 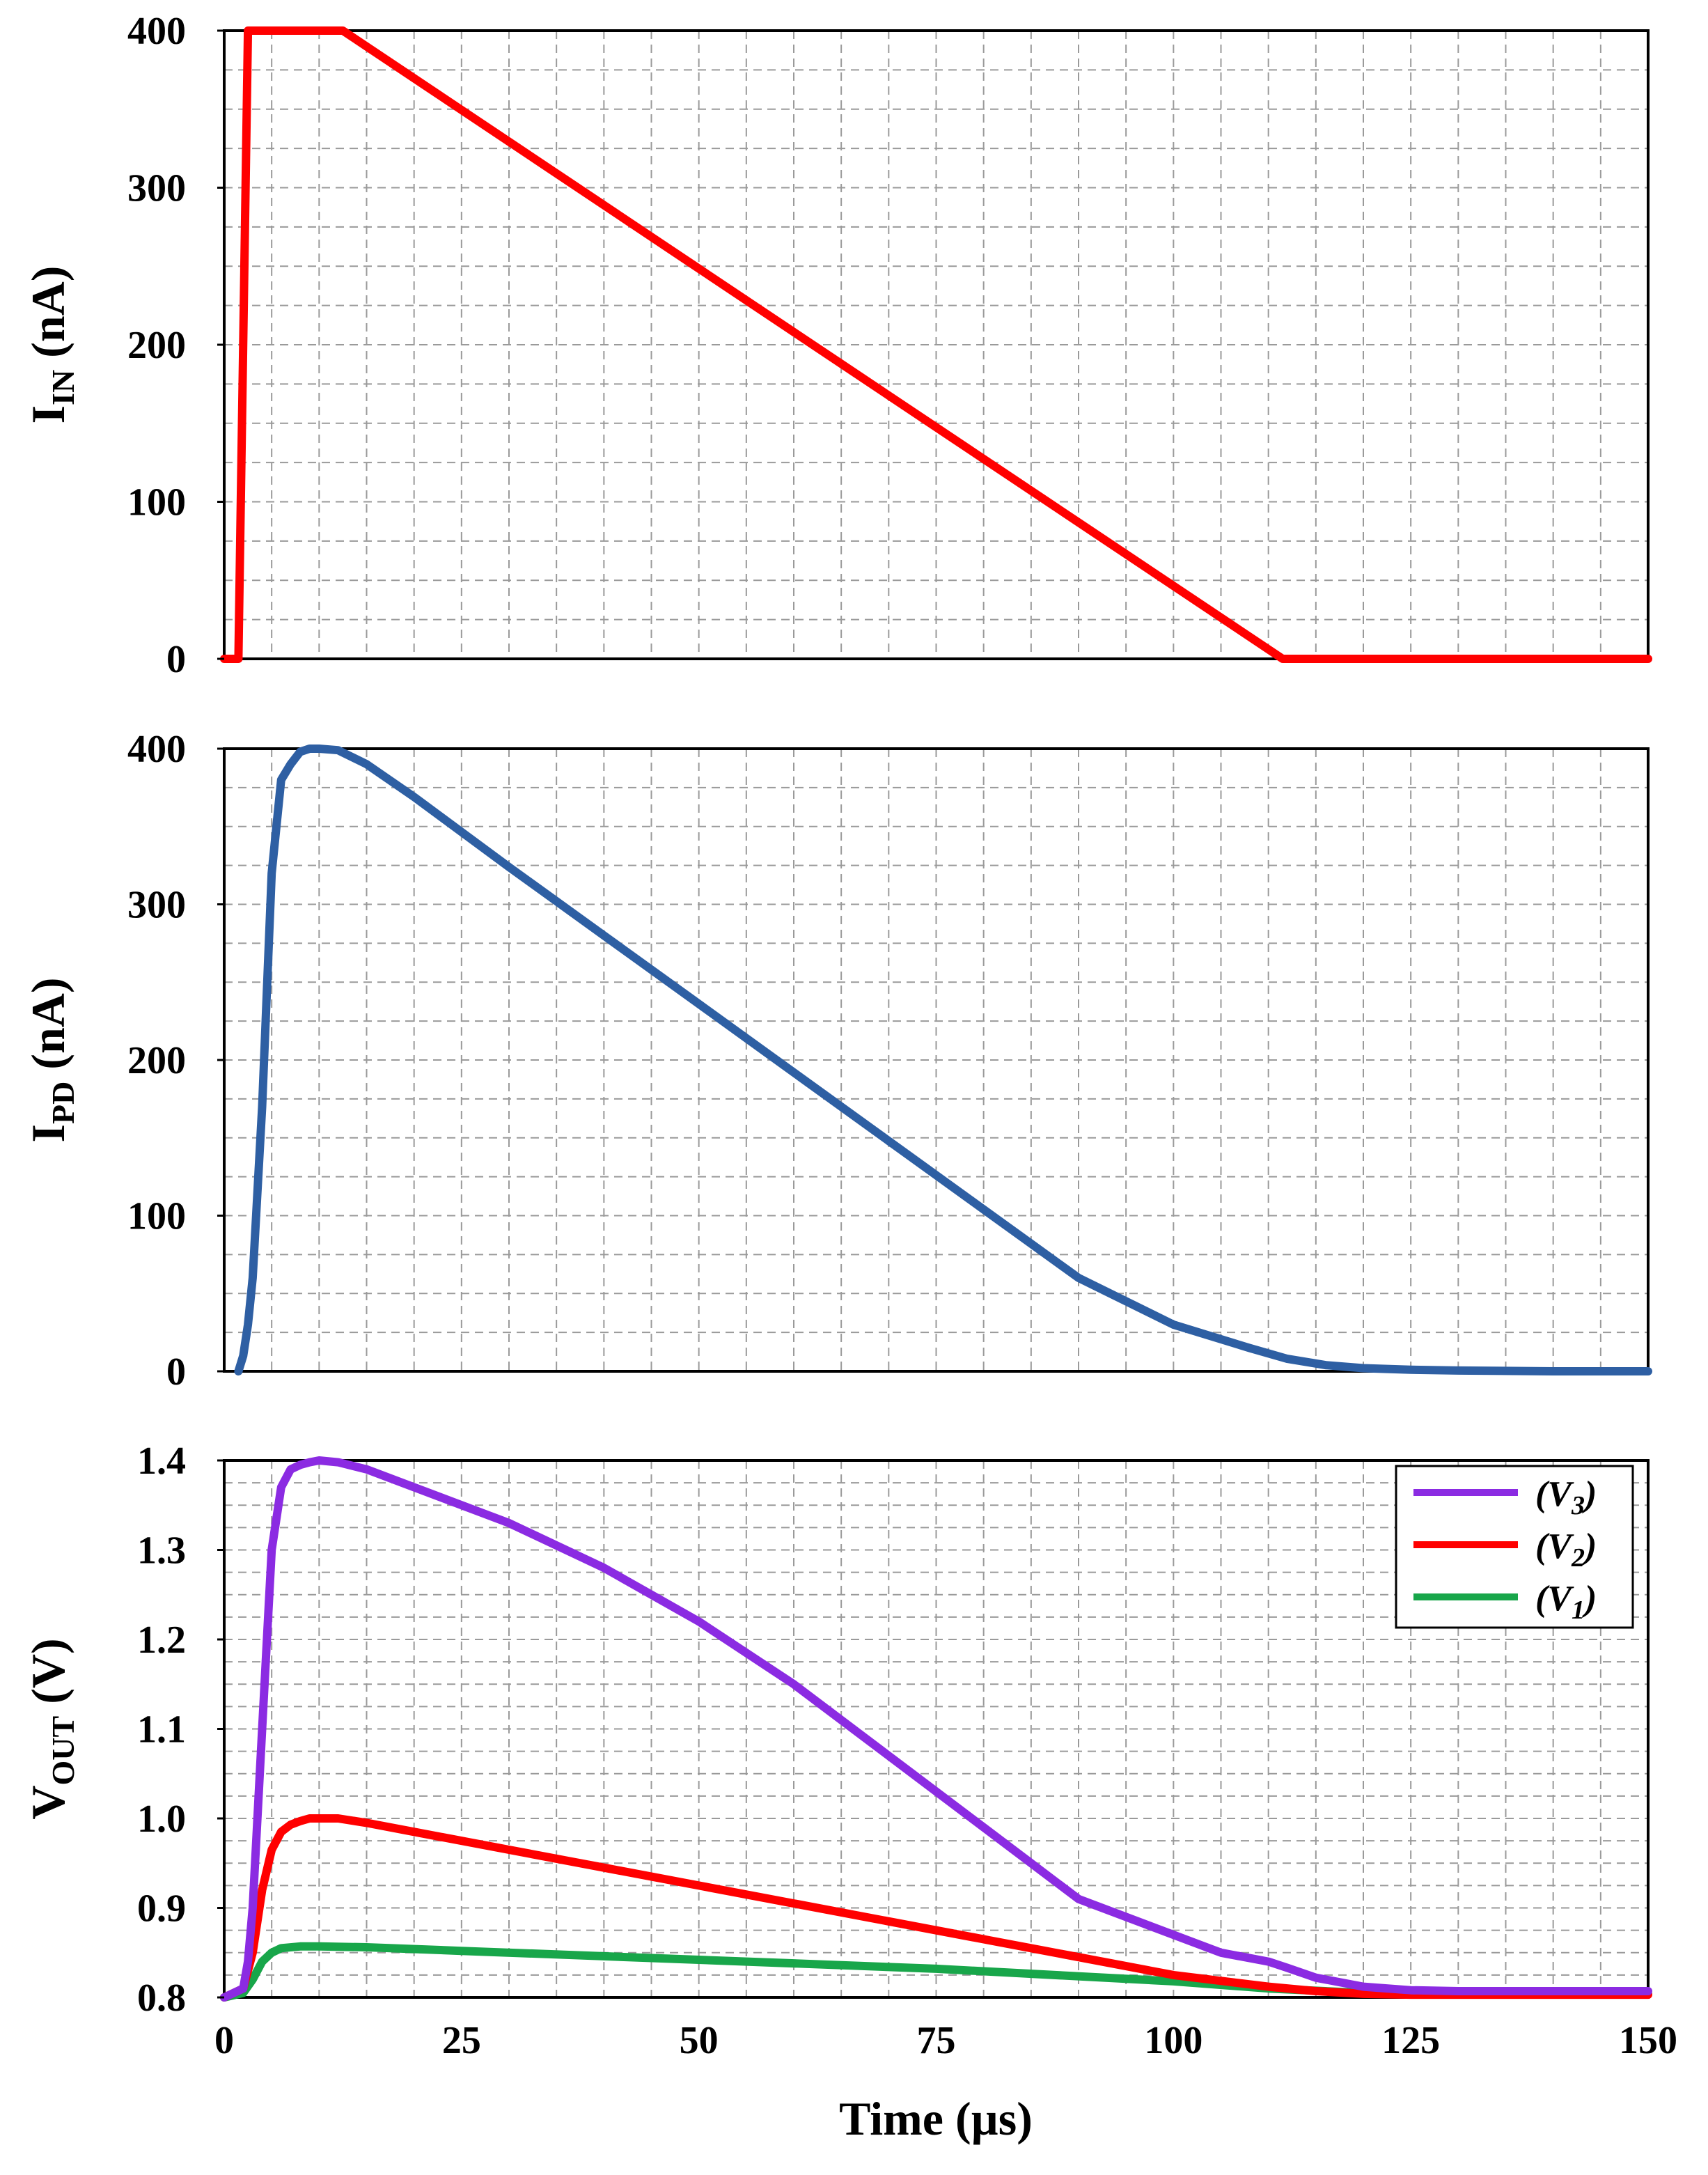 I want to click on ipd-y-tick-label: 0, so click(x=176, y=1372).